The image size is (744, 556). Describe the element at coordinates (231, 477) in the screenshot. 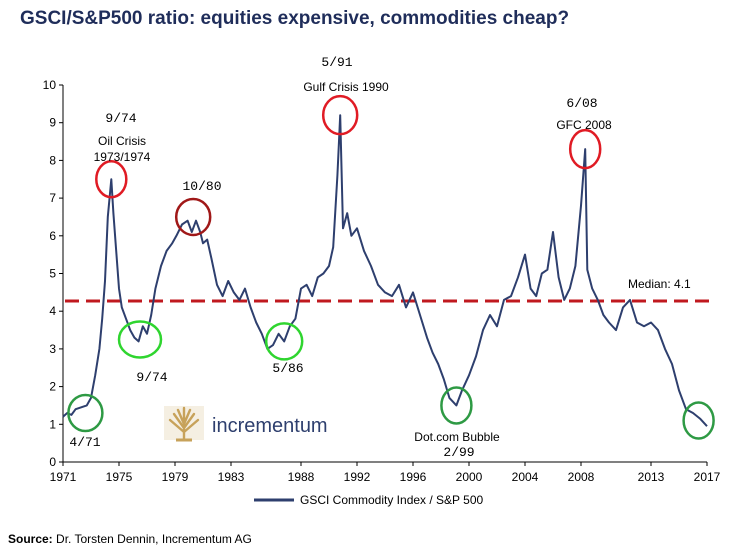

I see `x-tick-label: 1983` at that location.